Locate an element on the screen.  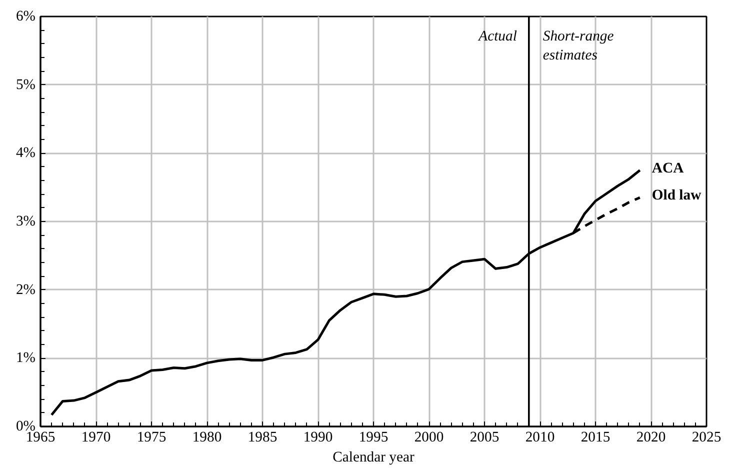
x-tick-label: 1995 is located at coordinates (373, 438).